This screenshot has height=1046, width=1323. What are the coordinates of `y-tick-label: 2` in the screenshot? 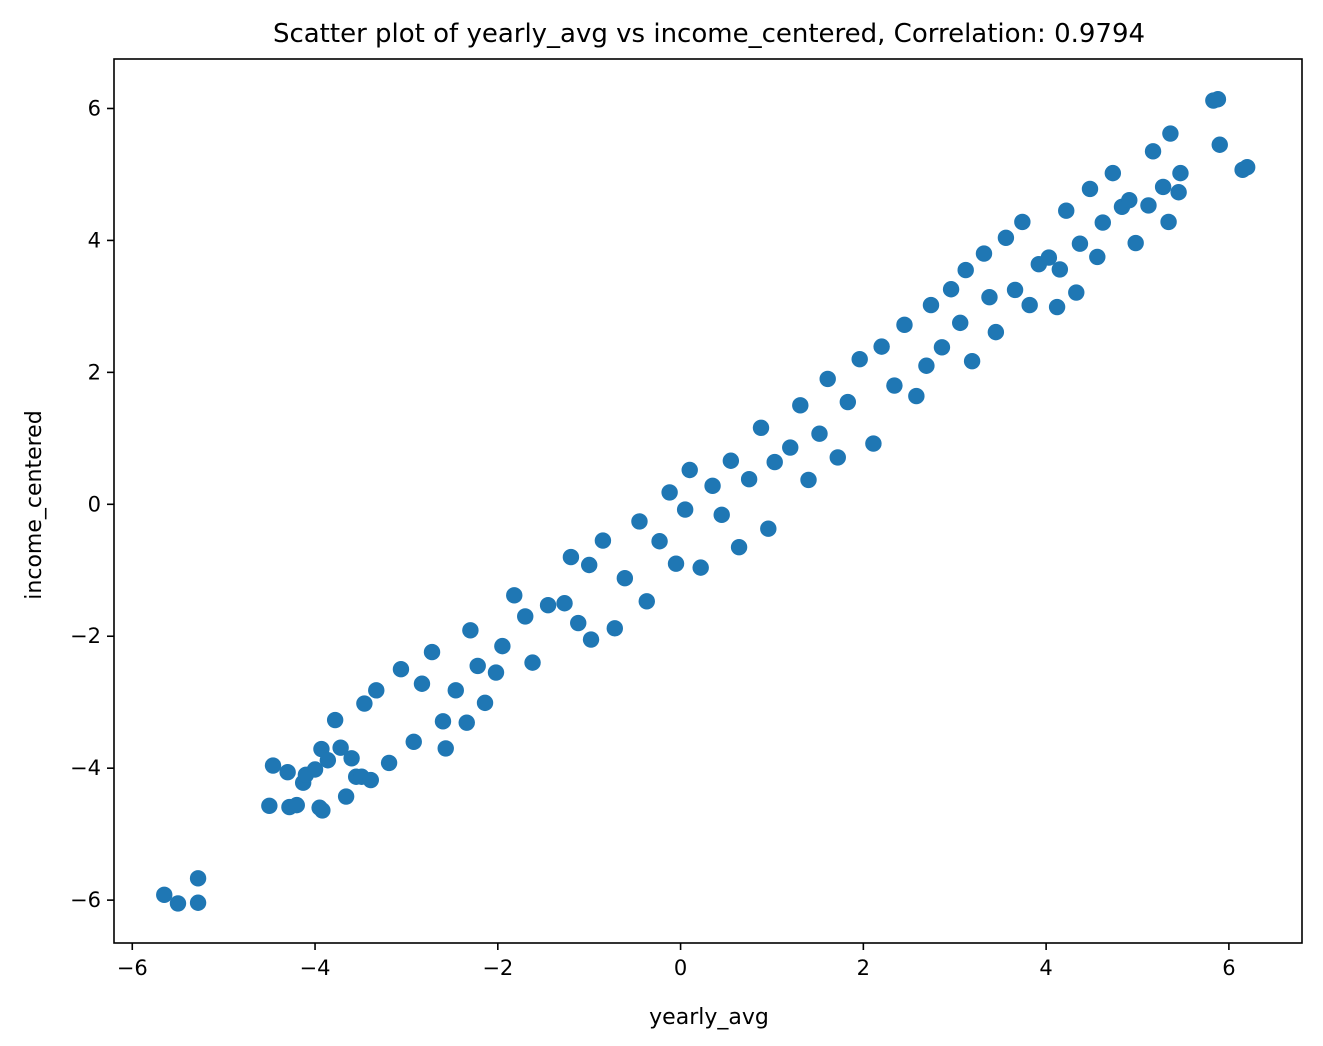 It's located at (94, 372).